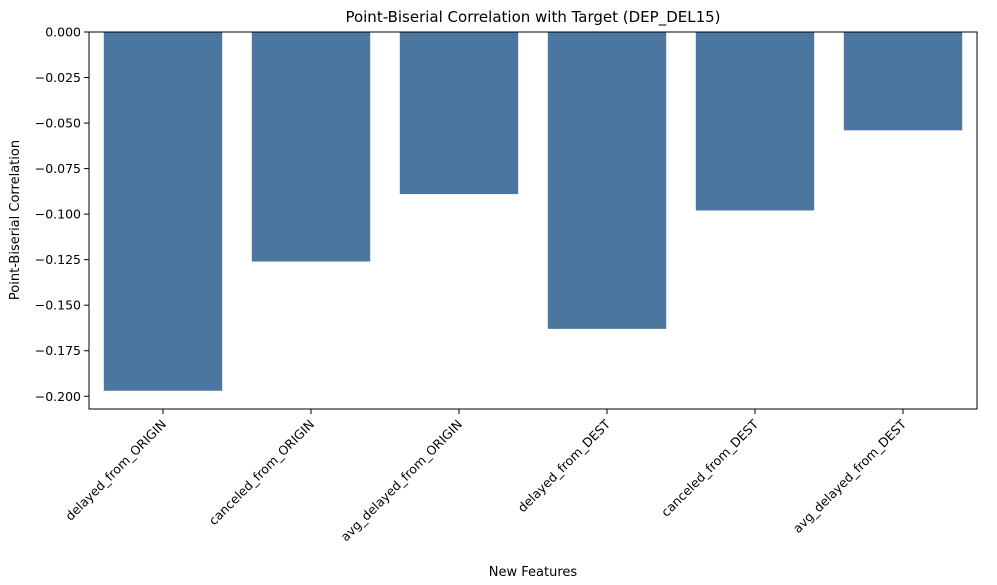 The width and height of the screenshot is (997, 585). What do you see at coordinates (261, 472) in the screenshot?
I see `x-tick-label: canceled_from_ORIGIN` at bounding box center [261, 472].